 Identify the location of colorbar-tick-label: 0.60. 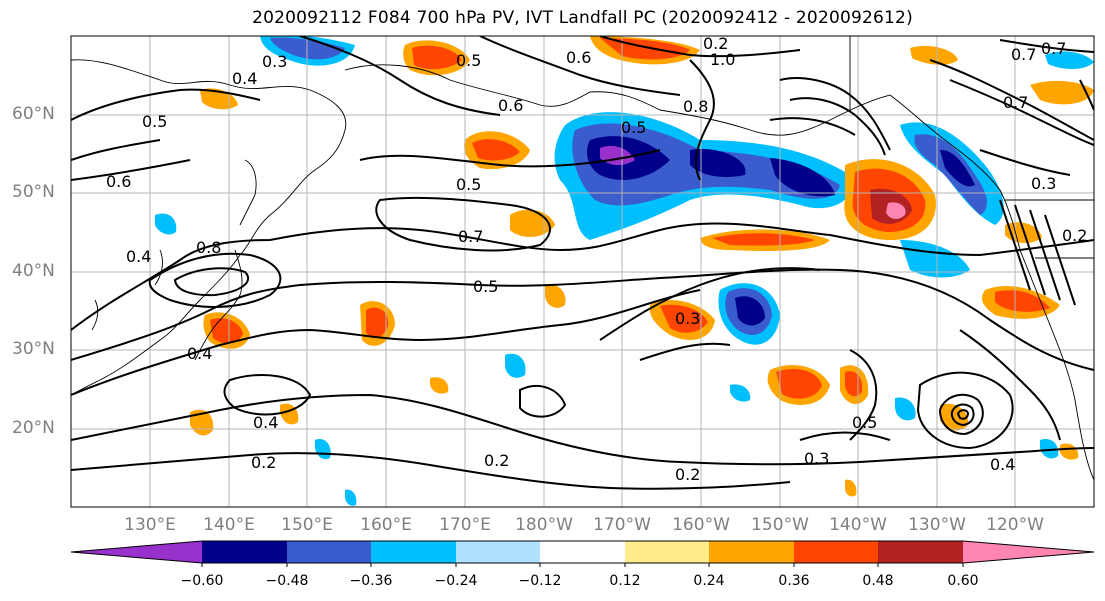
(963, 581).